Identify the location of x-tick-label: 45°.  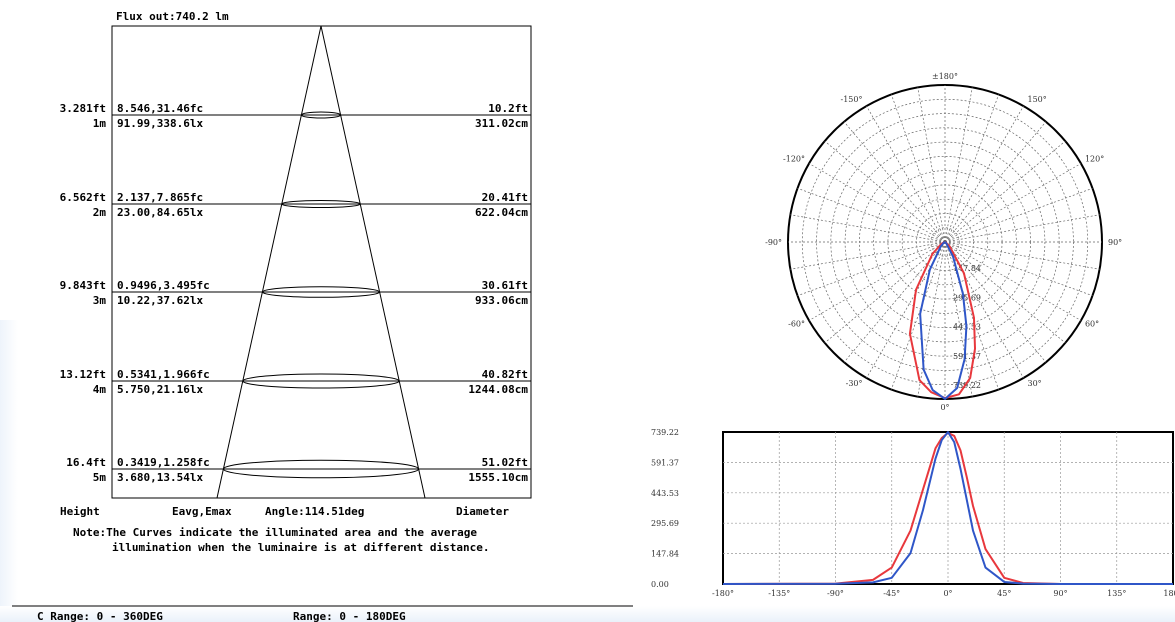
(1004, 593).